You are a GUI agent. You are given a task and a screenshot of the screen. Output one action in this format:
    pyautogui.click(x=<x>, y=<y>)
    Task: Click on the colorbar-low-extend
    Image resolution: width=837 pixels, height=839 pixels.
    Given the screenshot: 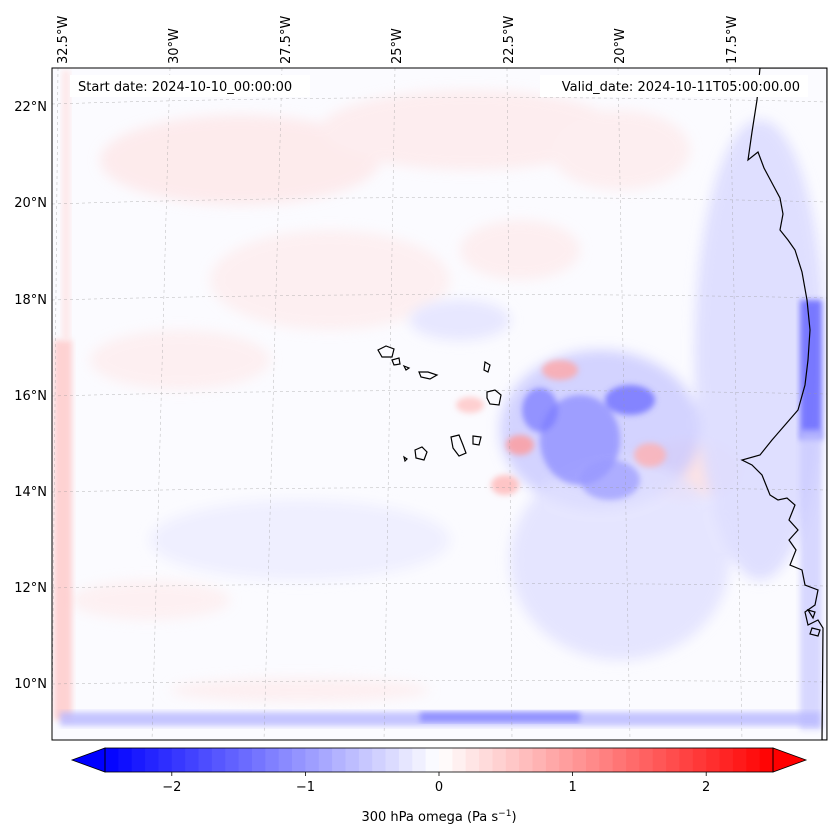 What is the action you would take?
    pyautogui.click(x=88, y=760)
    